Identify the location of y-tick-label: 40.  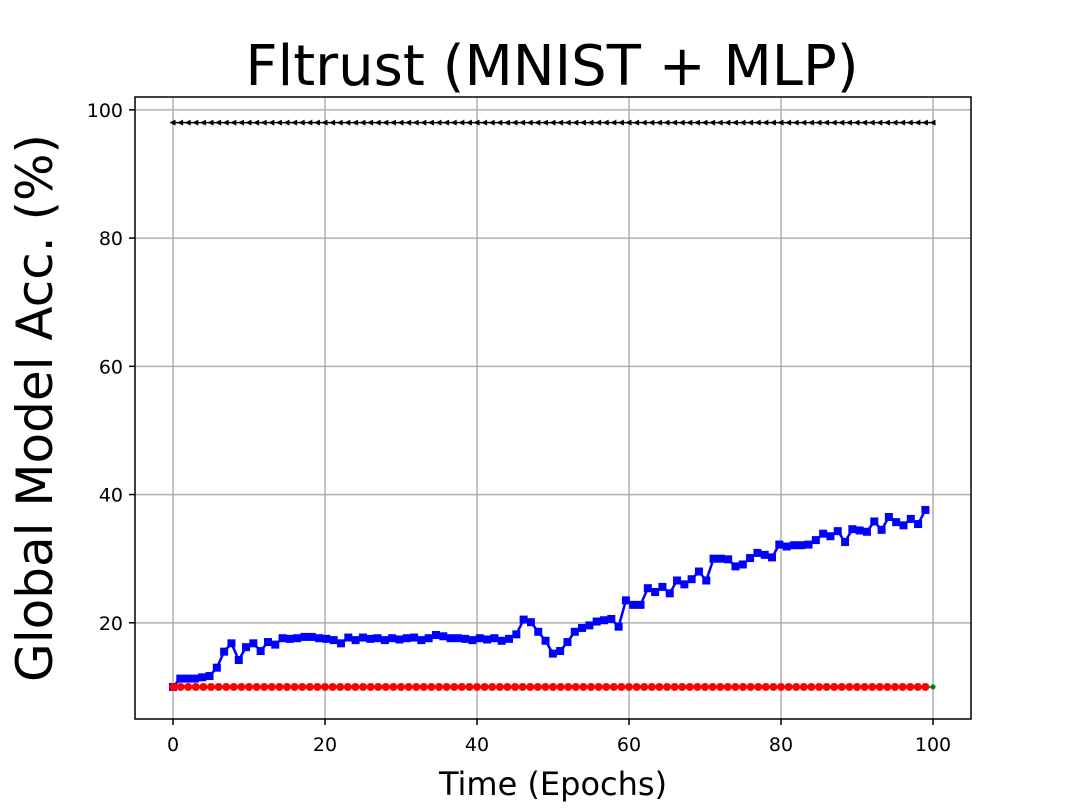
(111, 496).